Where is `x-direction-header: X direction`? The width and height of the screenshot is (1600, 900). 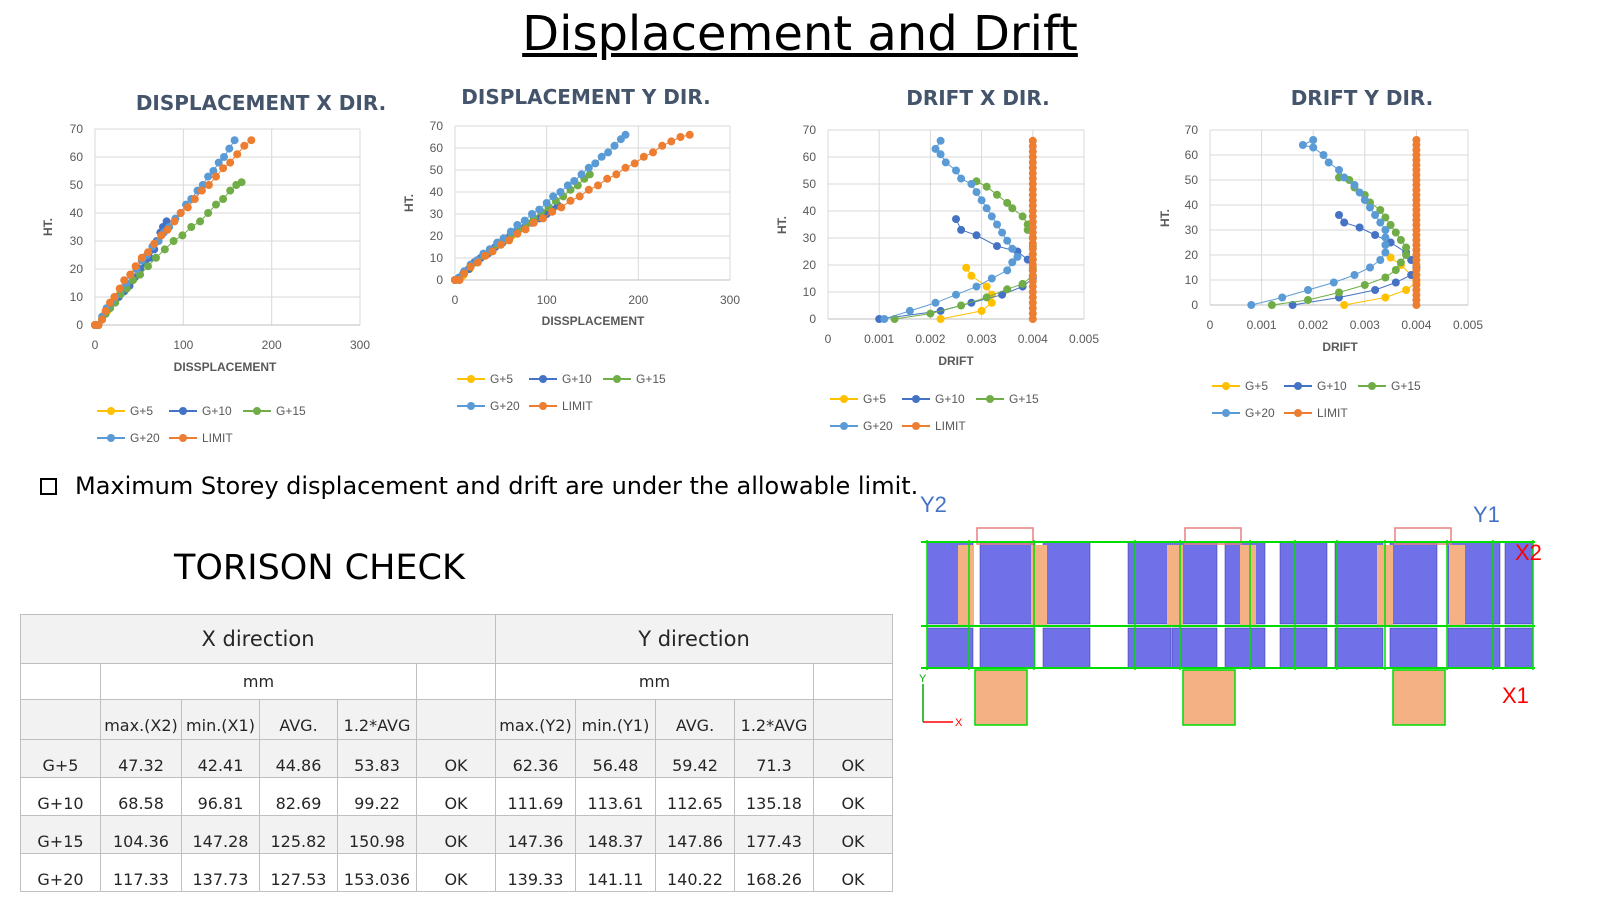
x-direction-header: X direction is located at coordinates (258, 639).